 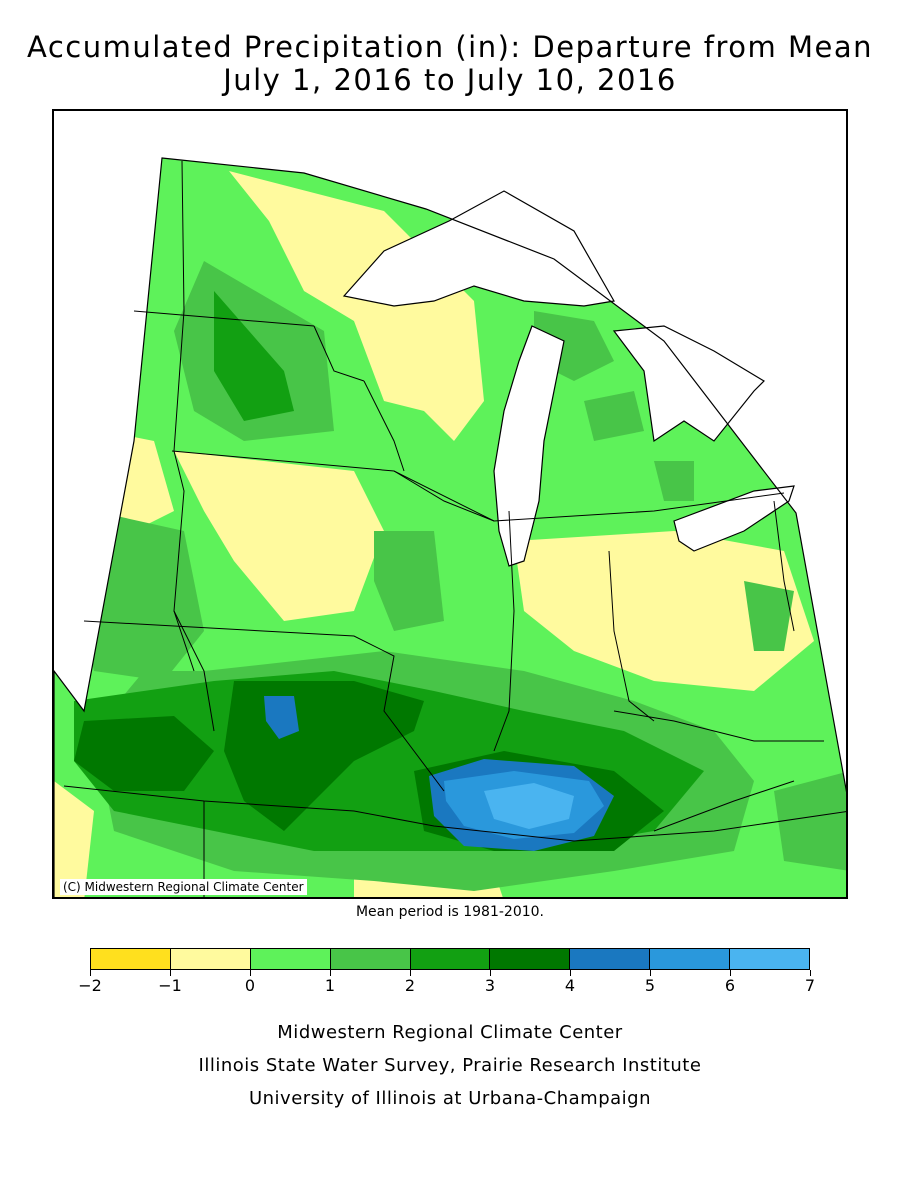 I want to click on legend-tick-label: 7, so click(x=810, y=985).